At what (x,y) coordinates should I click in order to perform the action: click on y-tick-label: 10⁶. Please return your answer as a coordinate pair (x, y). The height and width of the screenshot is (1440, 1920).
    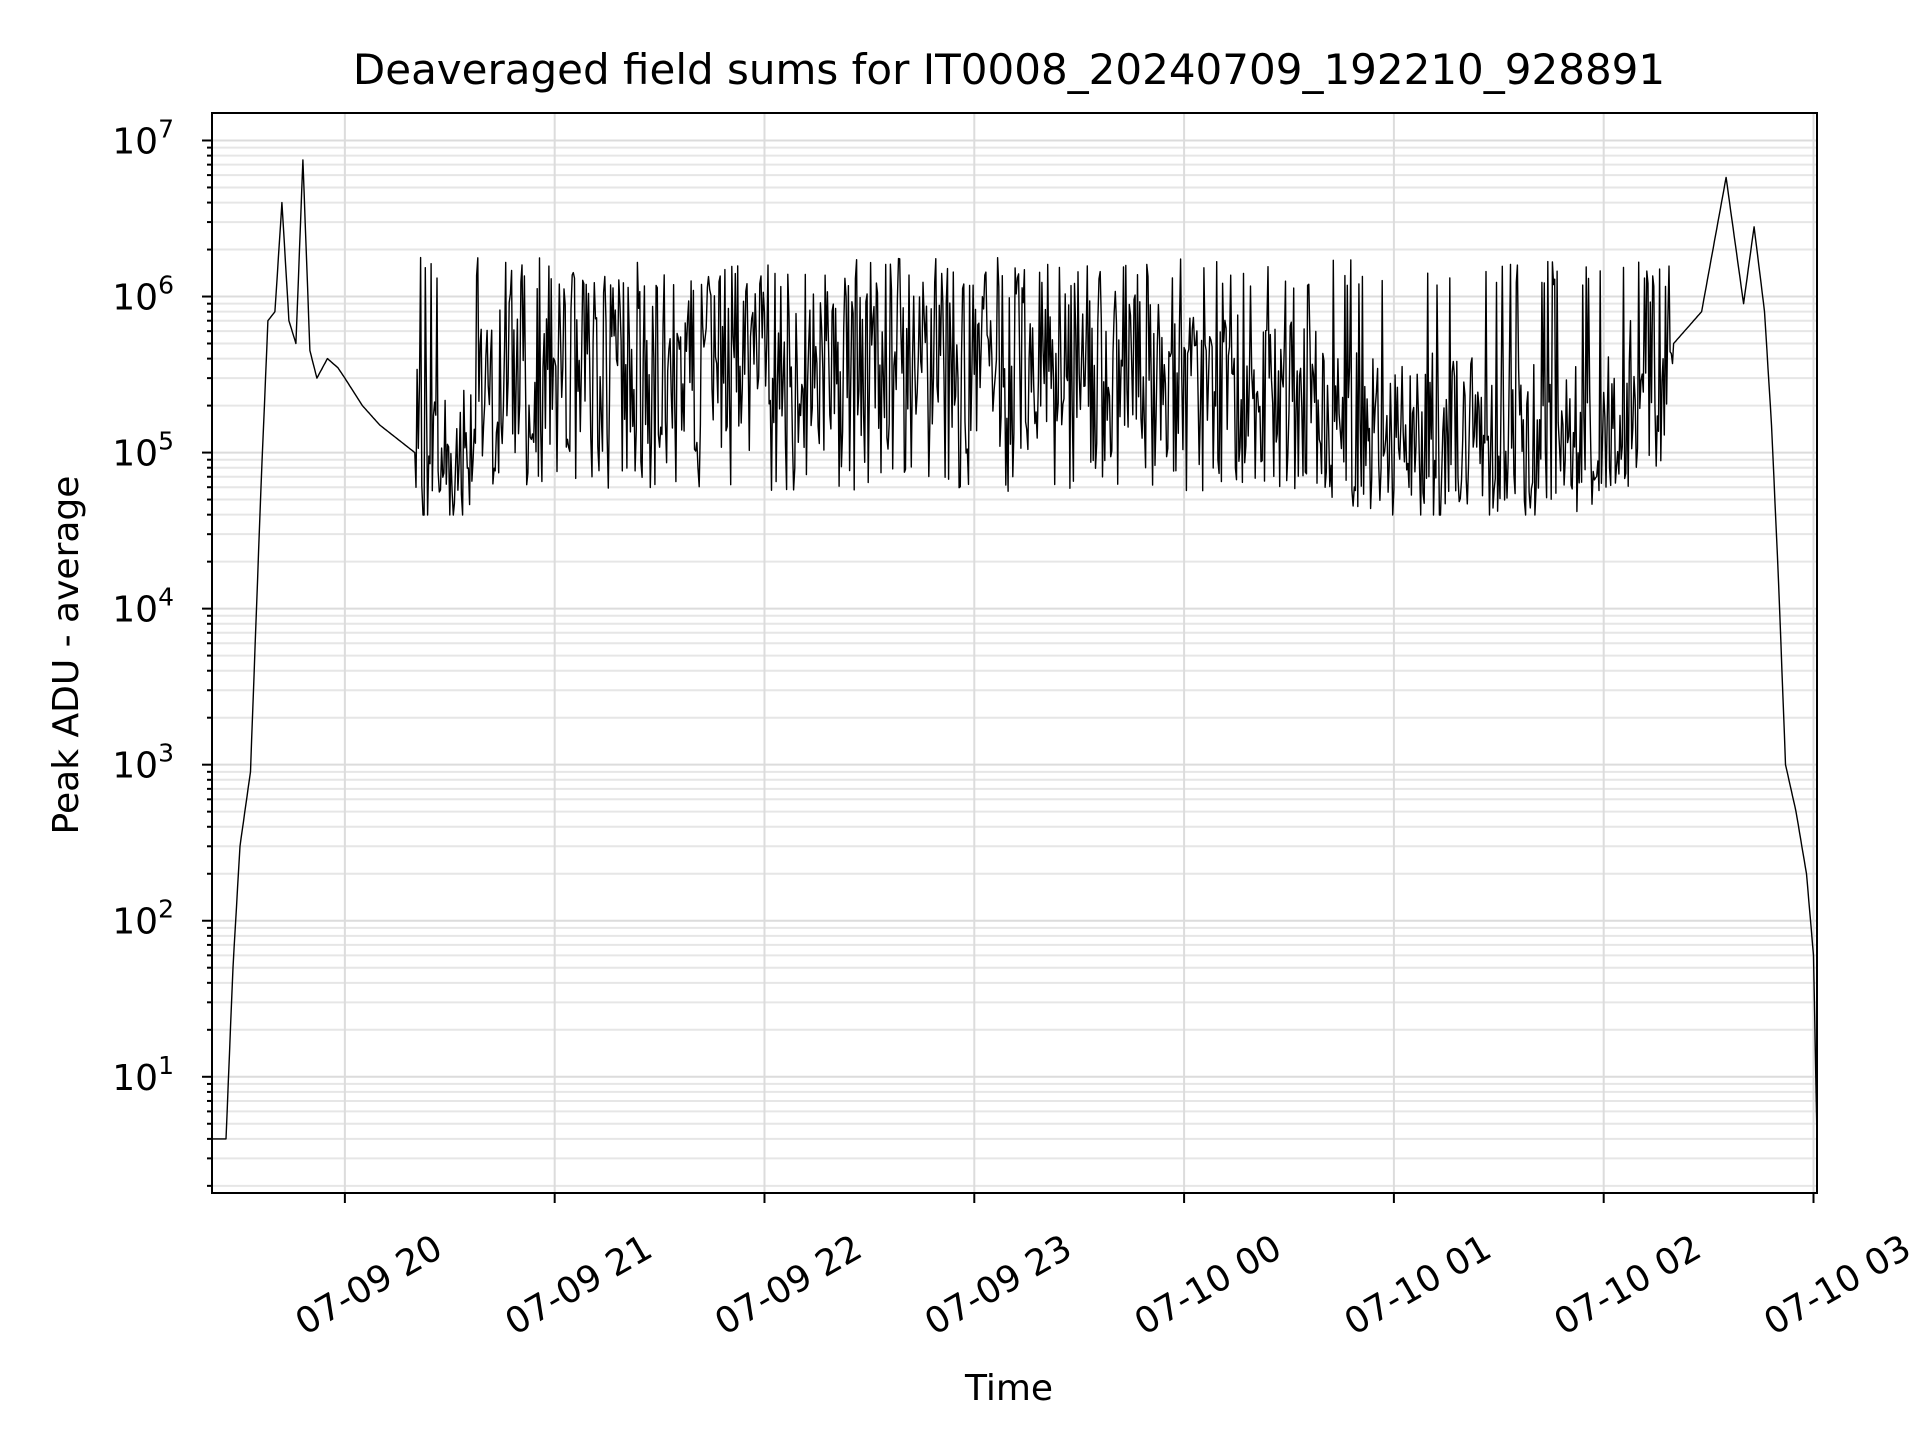
    Looking at the image, I should click on (143, 295).